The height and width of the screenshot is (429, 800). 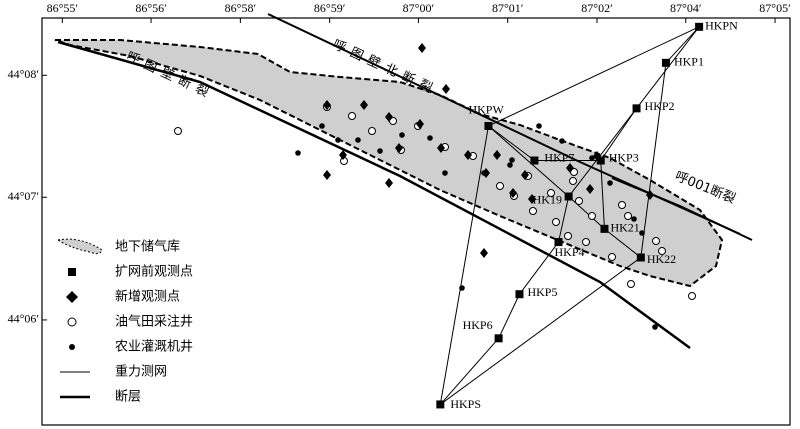 What do you see at coordinates (141, 372) in the screenshot?
I see `legend-label: 重力测网` at bounding box center [141, 372].